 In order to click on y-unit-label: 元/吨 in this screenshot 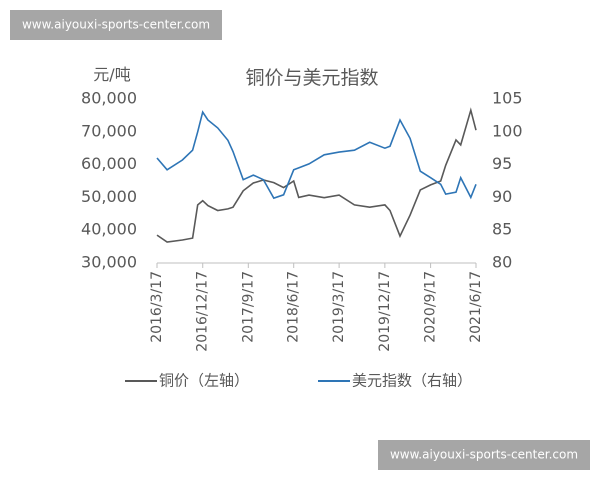, I will do `click(111, 74)`.